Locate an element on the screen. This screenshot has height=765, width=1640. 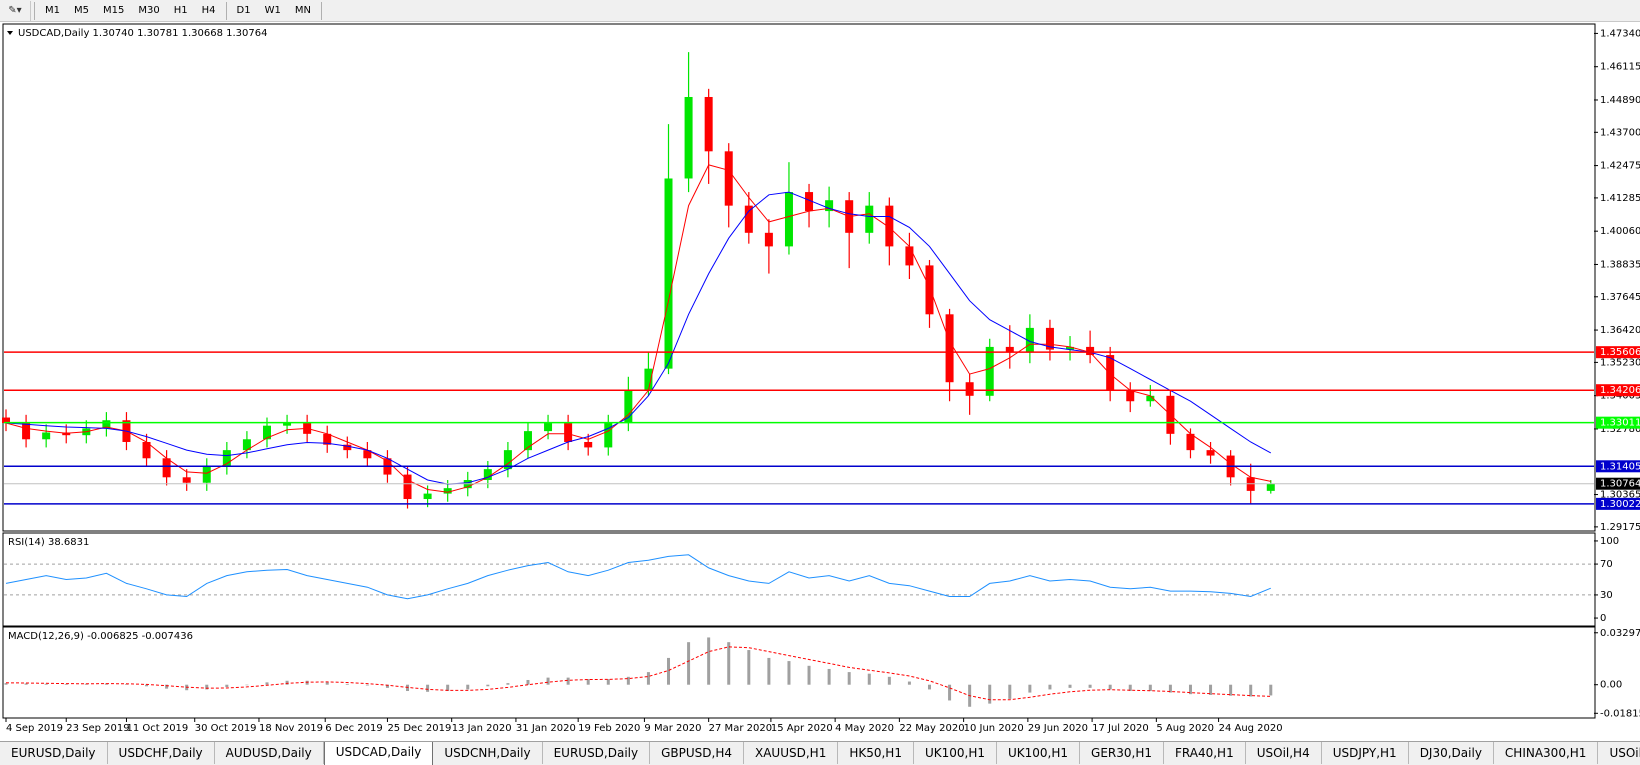
chart-tab: USDCAD,Daily is located at coordinates (378, 753).